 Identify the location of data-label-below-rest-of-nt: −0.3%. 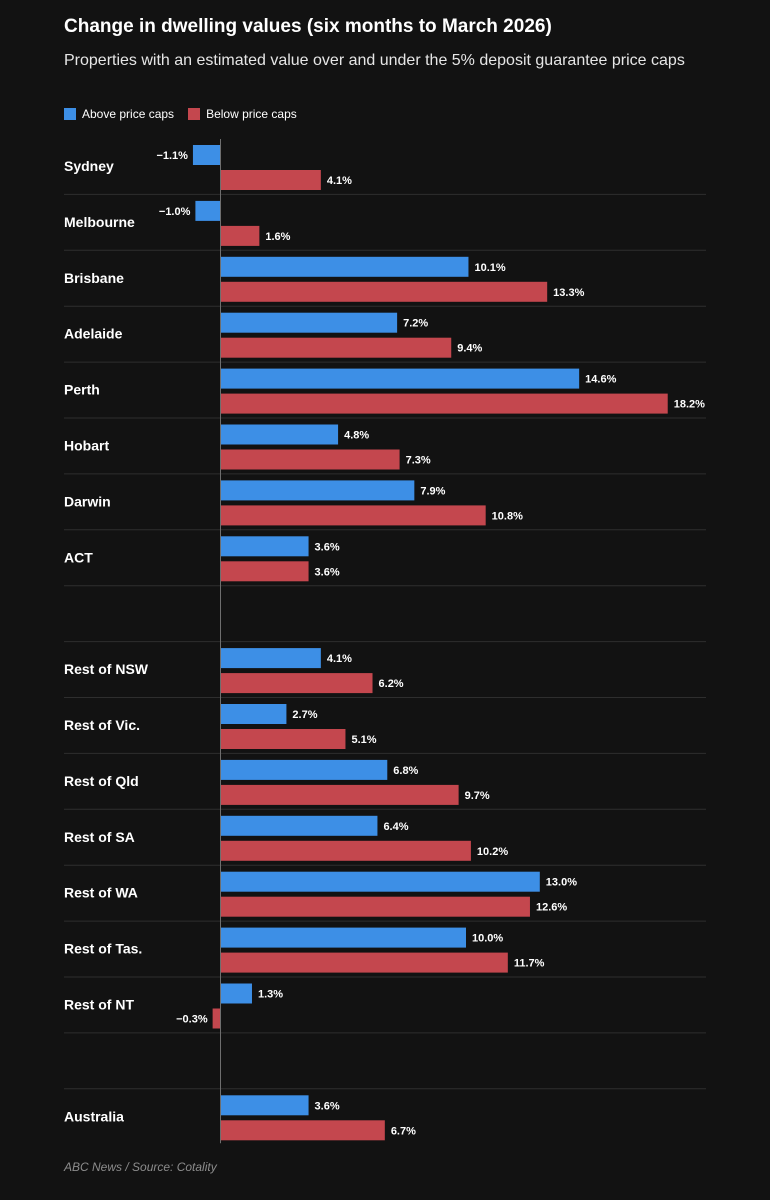
(192, 1020).